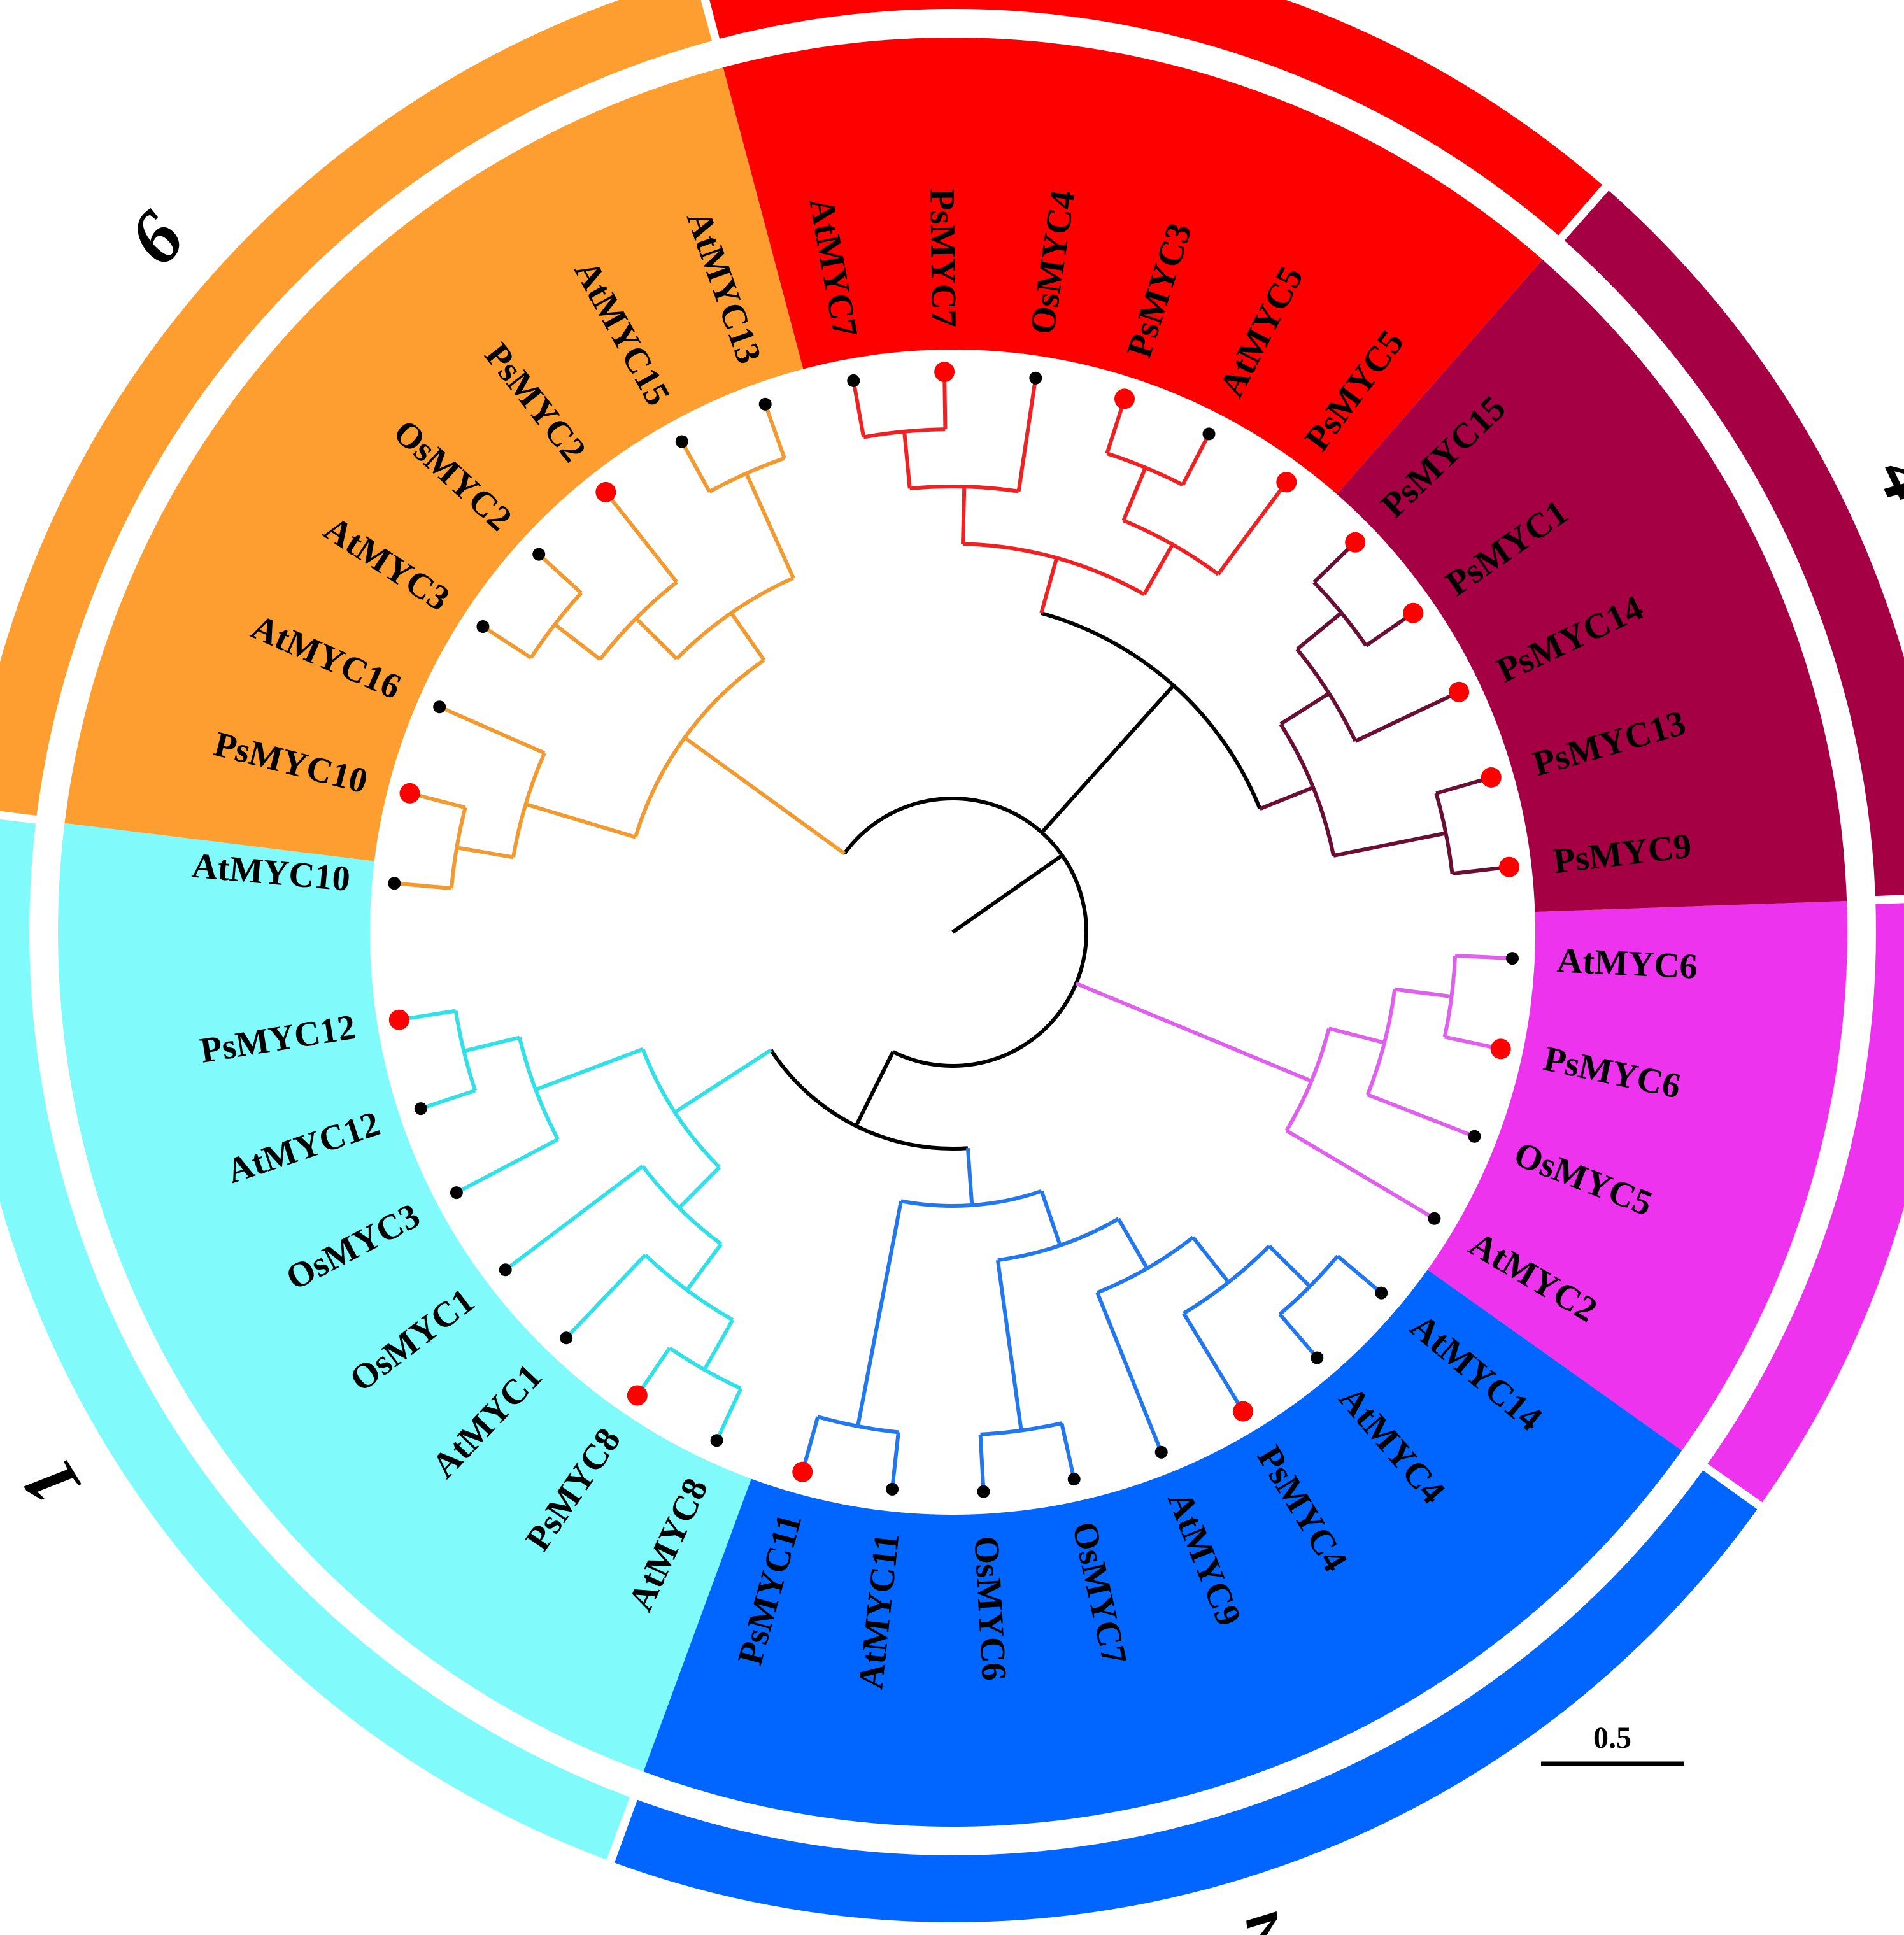 Image resolution: width=1904 pixels, height=1935 pixels. What do you see at coordinates (1155, 118) in the screenshot?
I see `group-5-ring` at bounding box center [1155, 118].